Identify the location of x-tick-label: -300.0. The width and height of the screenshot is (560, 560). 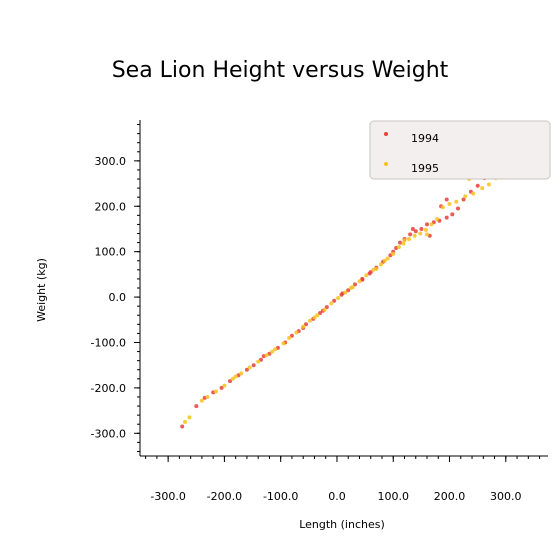
(167, 496).